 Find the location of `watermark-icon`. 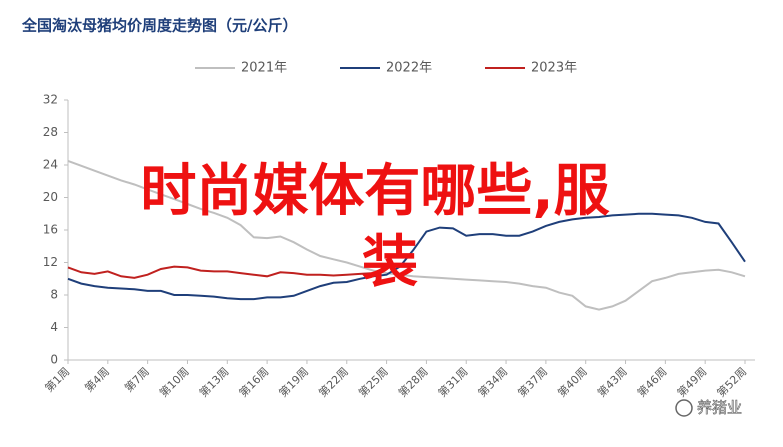

watermark-icon is located at coordinates (684, 408).